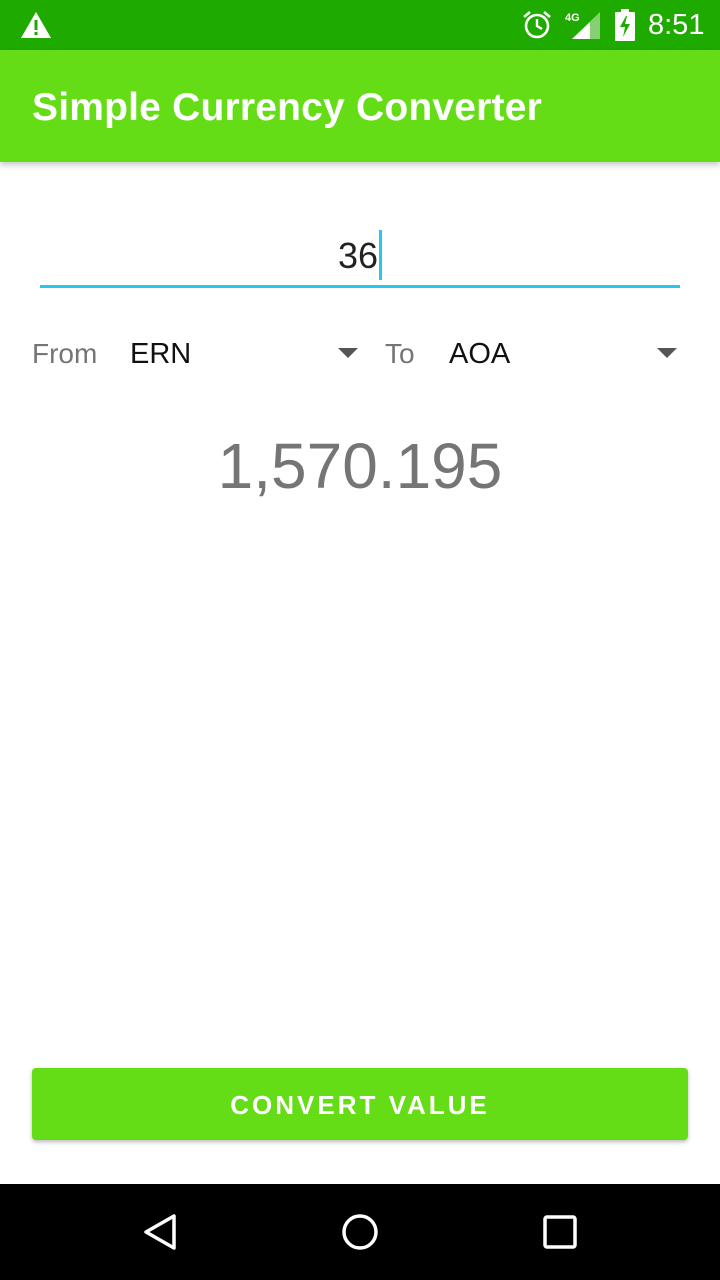  What do you see at coordinates (287, 107) in the screenshot?
I see `app-title: Simple Currency Converter` at bounding box center [287, 107].